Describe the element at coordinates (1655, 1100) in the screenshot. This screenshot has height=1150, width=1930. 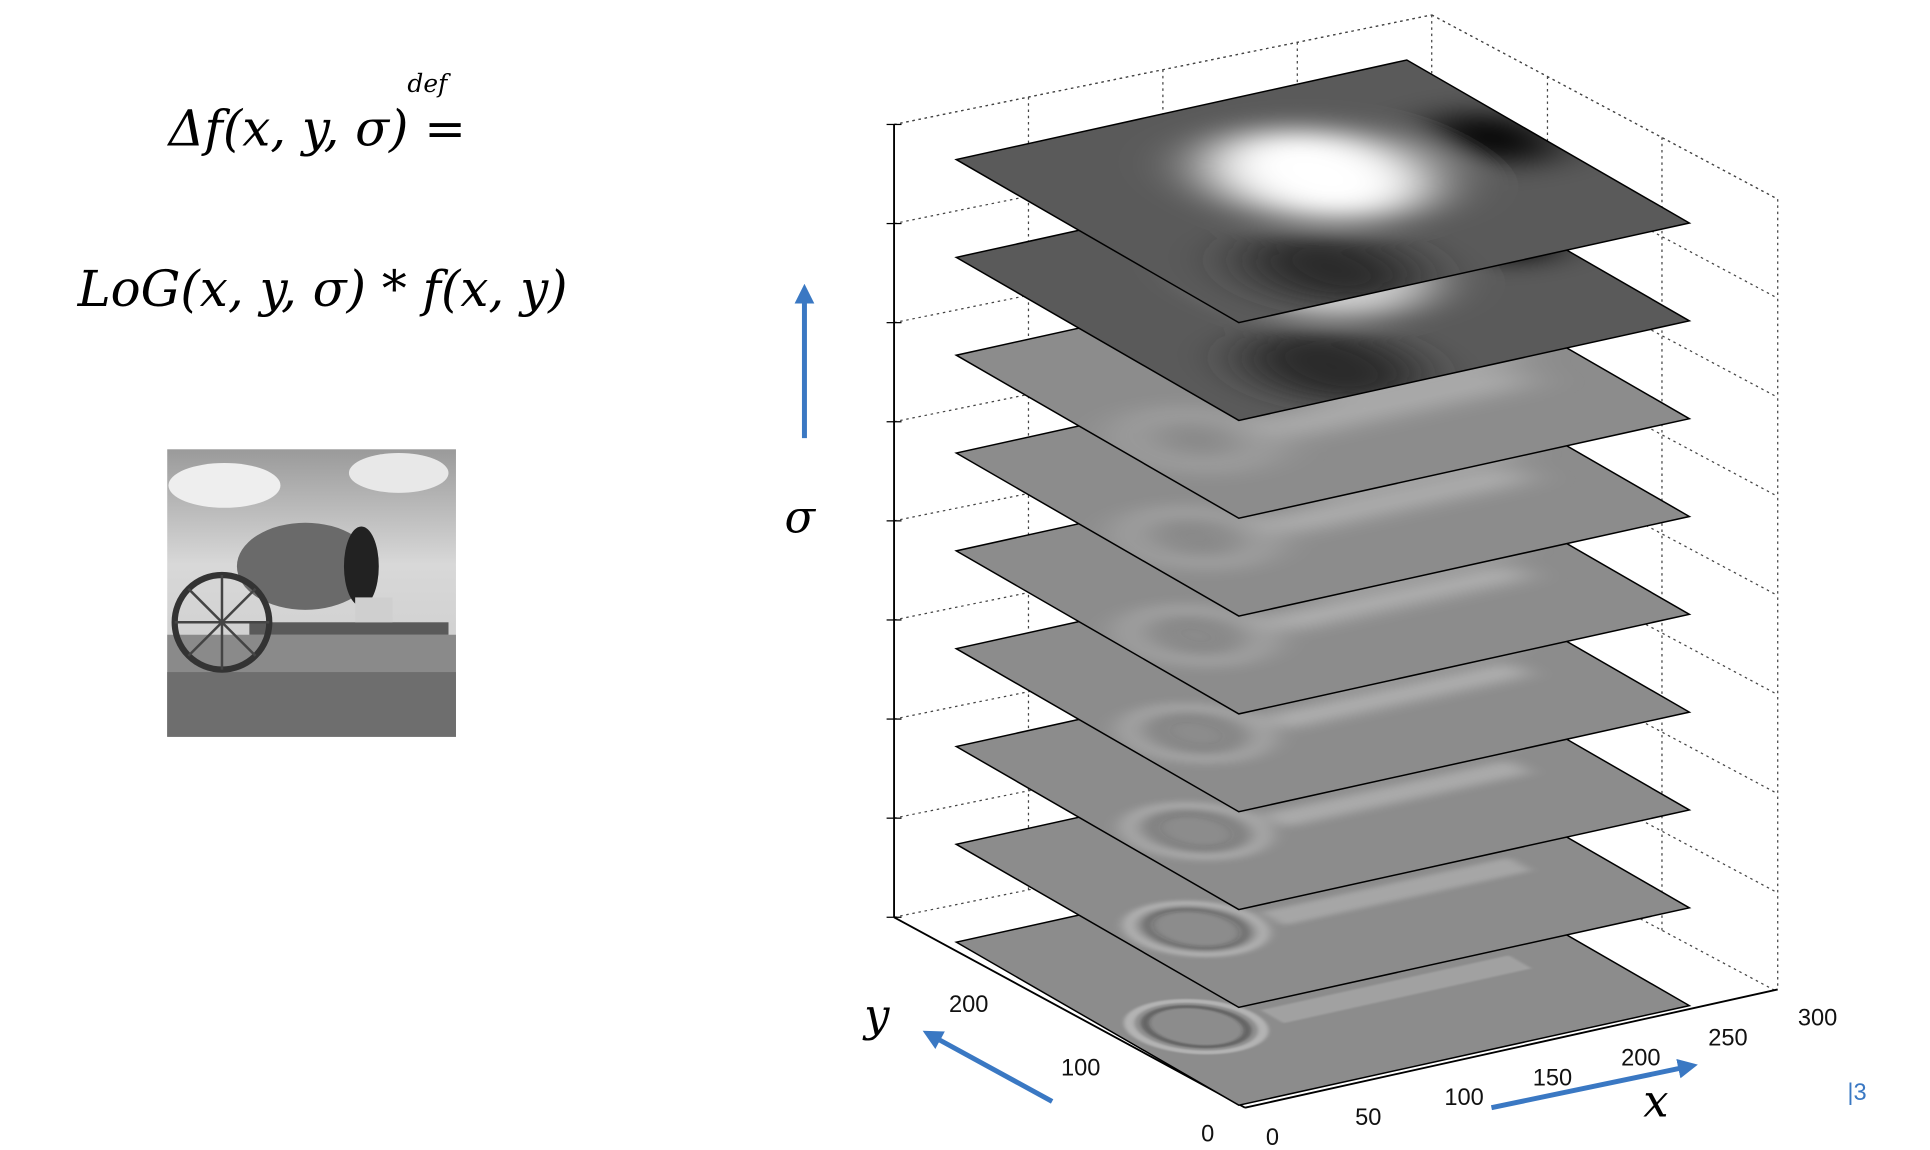
I see `x-axis-label: x` at that location.